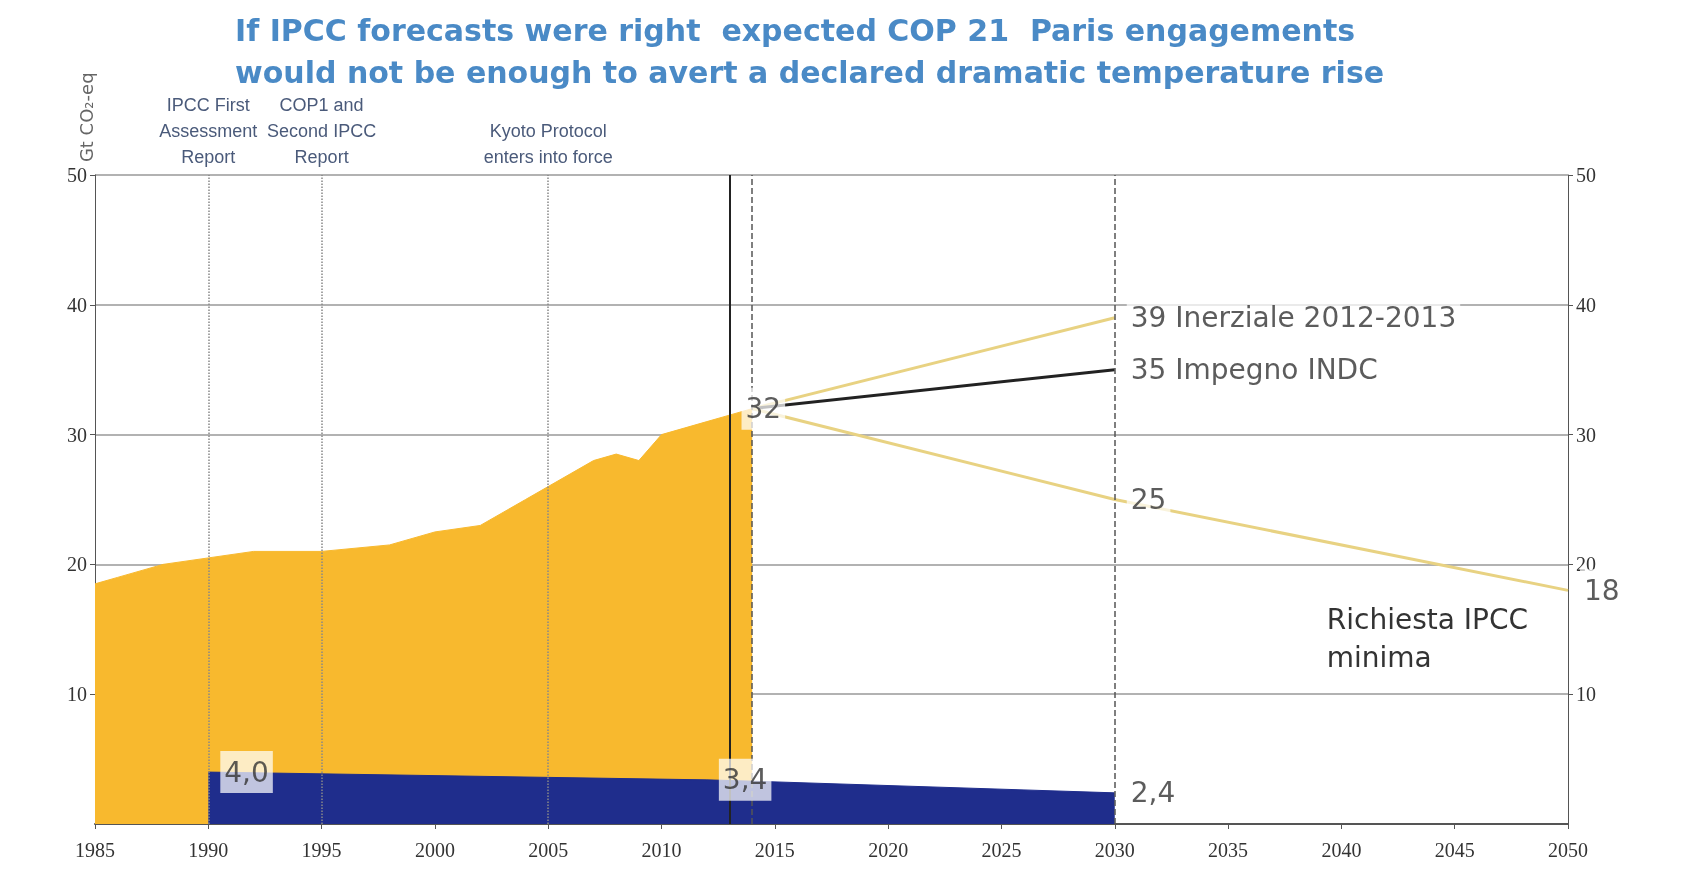  I want to click on y-tick-label: 30, so click(77, 434).